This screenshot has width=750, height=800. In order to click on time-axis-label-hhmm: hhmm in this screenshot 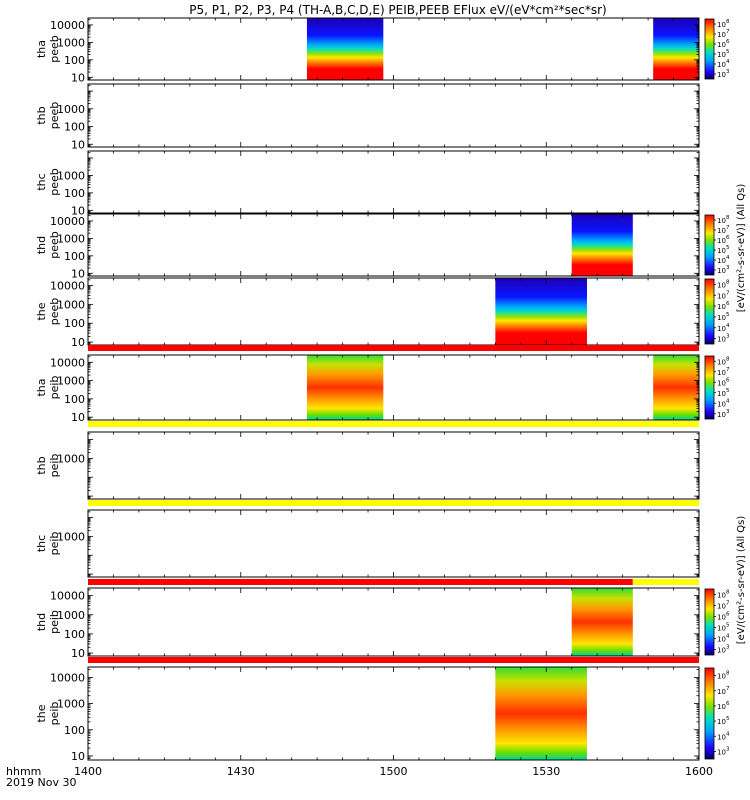, I will do `click(23, 771)`.